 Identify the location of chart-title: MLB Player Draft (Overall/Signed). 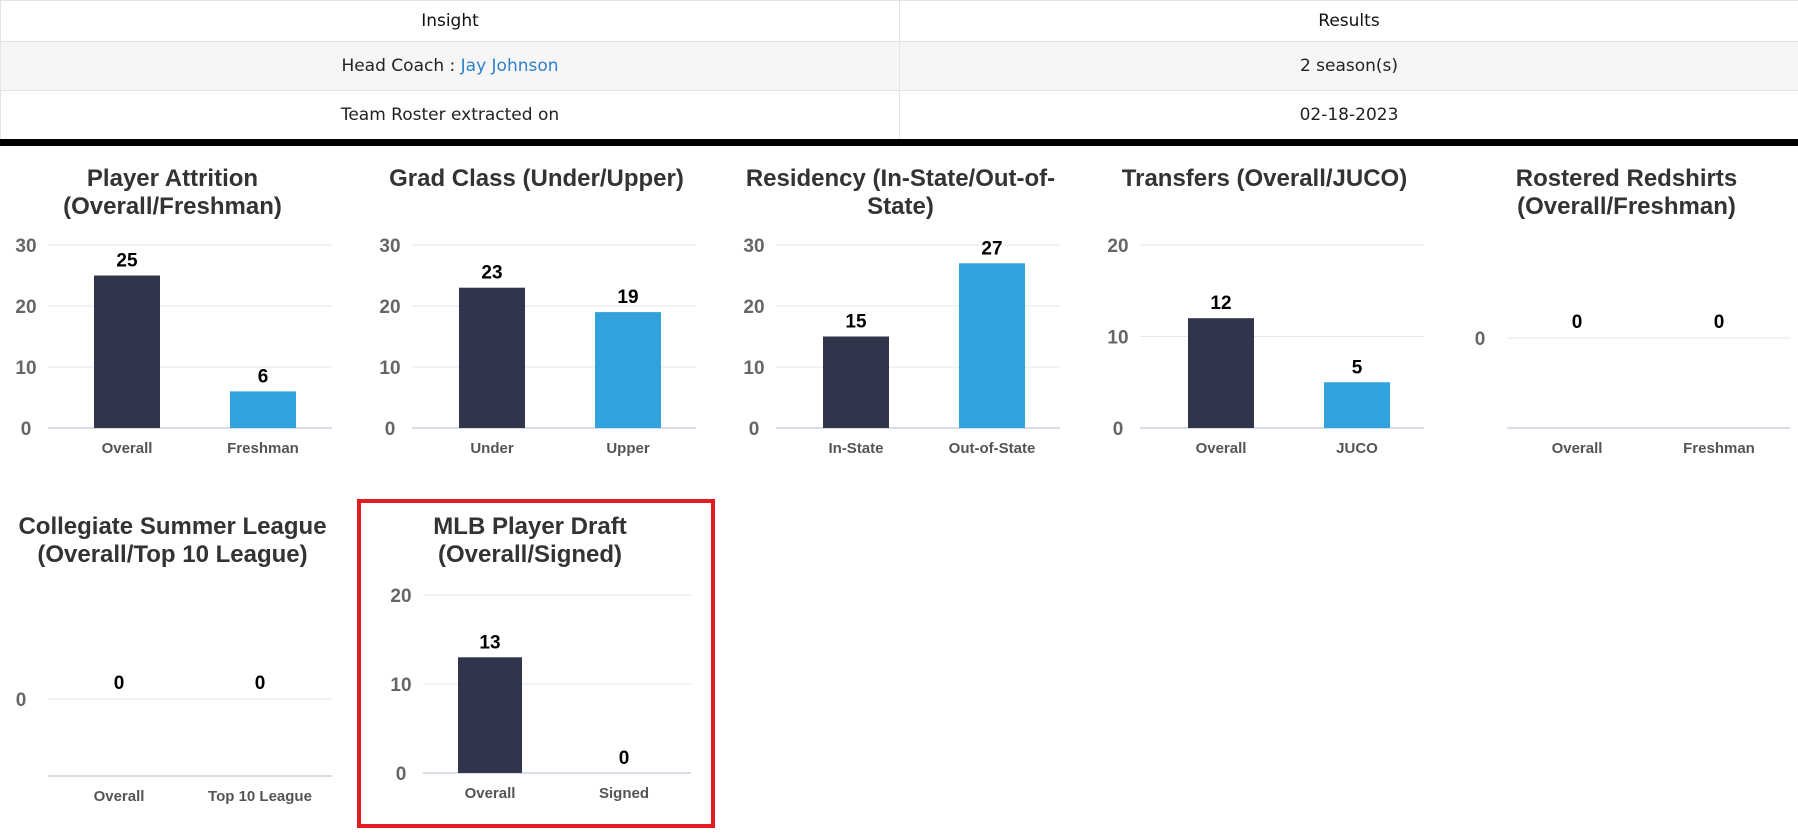
(530, 540).